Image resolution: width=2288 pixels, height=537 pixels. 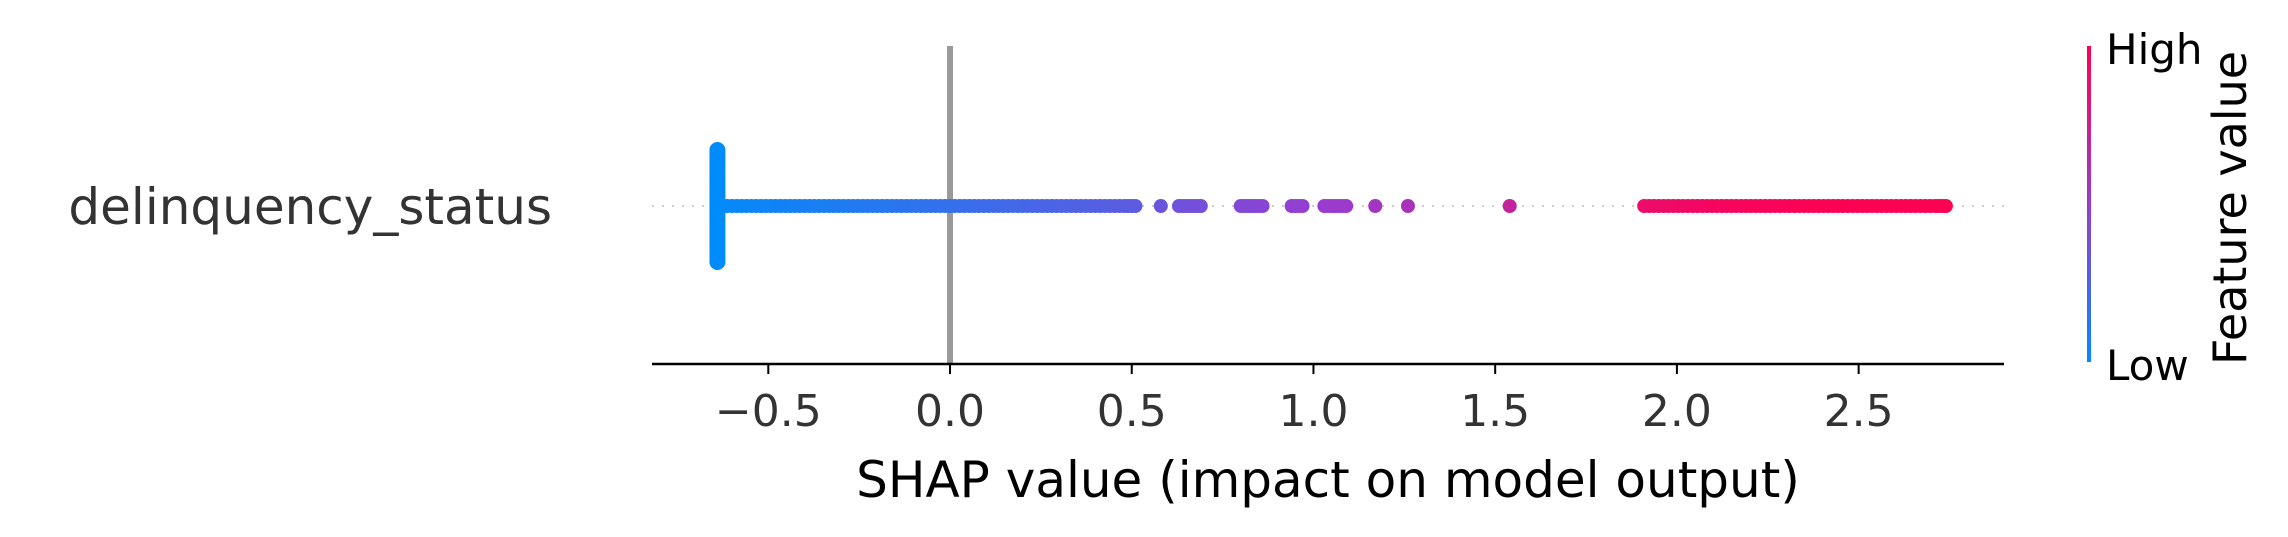 What do you see at coordinates (950, 411) in the screenshot?
I see `x-tick-label: 0.0` at bounding box center [950, 411].